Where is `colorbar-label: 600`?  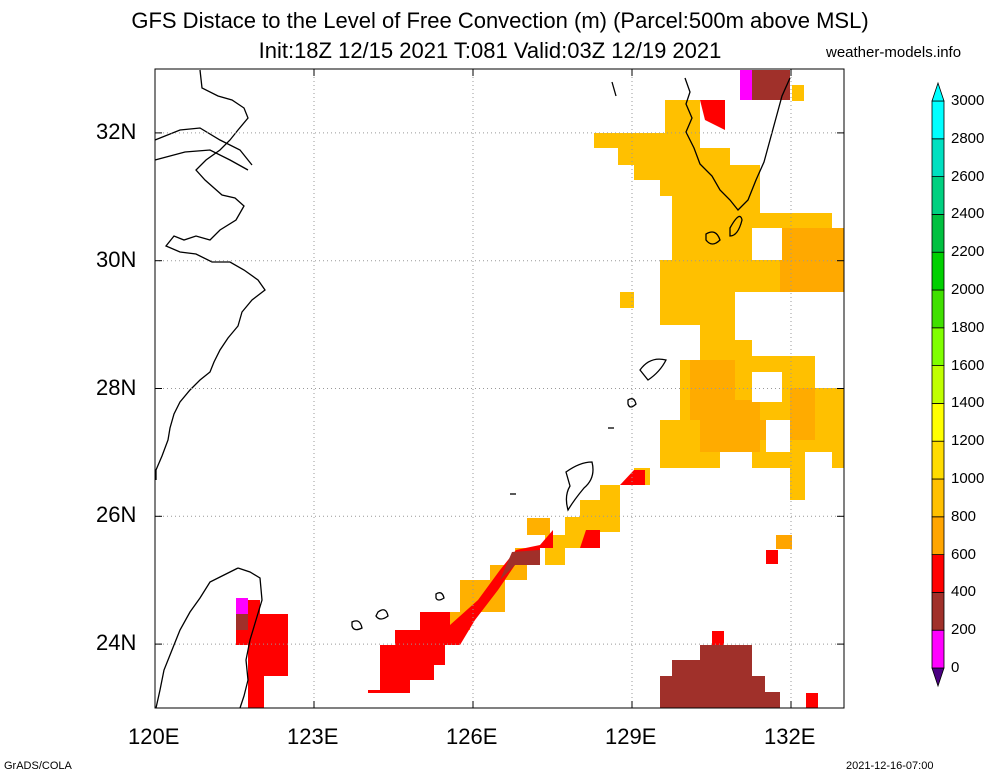 colorbar-label: 600 is located at coordinates (964, 554).